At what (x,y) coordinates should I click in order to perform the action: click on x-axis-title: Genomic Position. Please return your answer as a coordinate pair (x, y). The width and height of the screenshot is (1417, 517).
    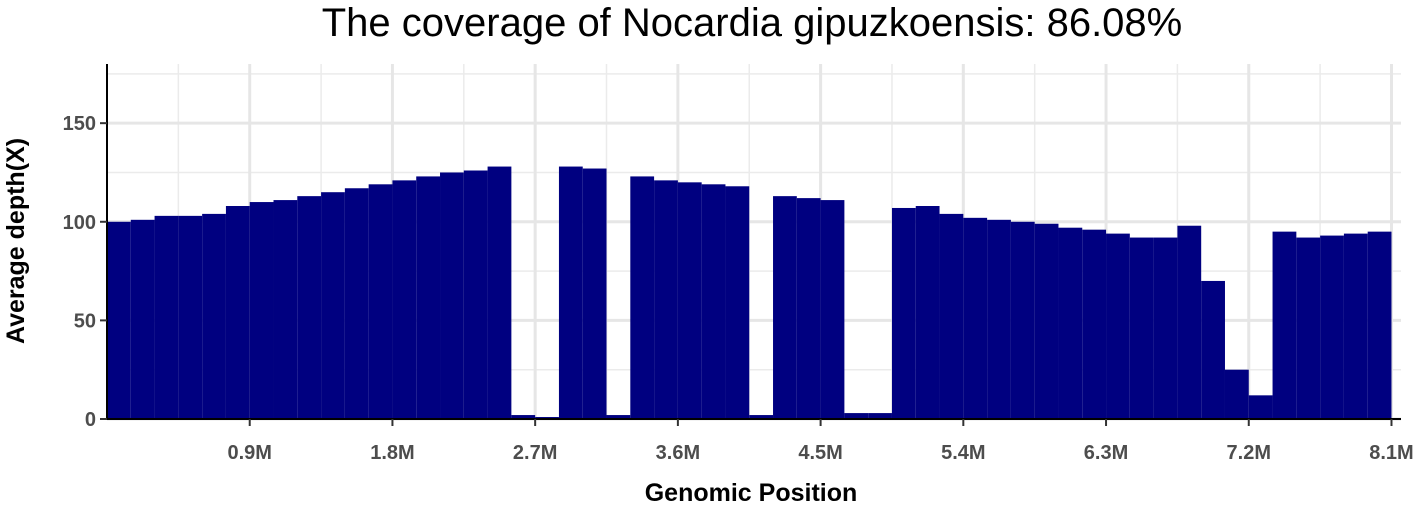
    Looking at the image, I should click on (751, 493).